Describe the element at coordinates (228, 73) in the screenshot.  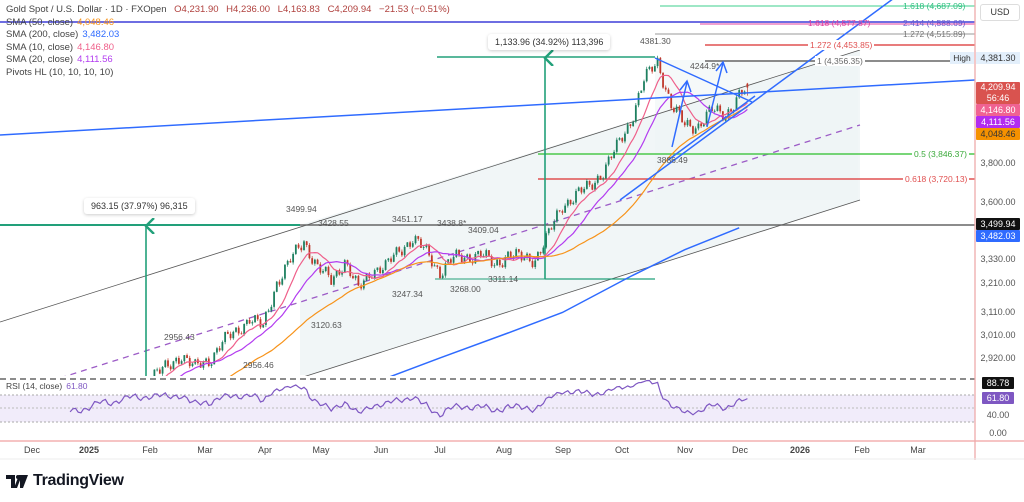
I see `legend-pivots: Pivots HL (10, 10, 10, 10)` at that location.